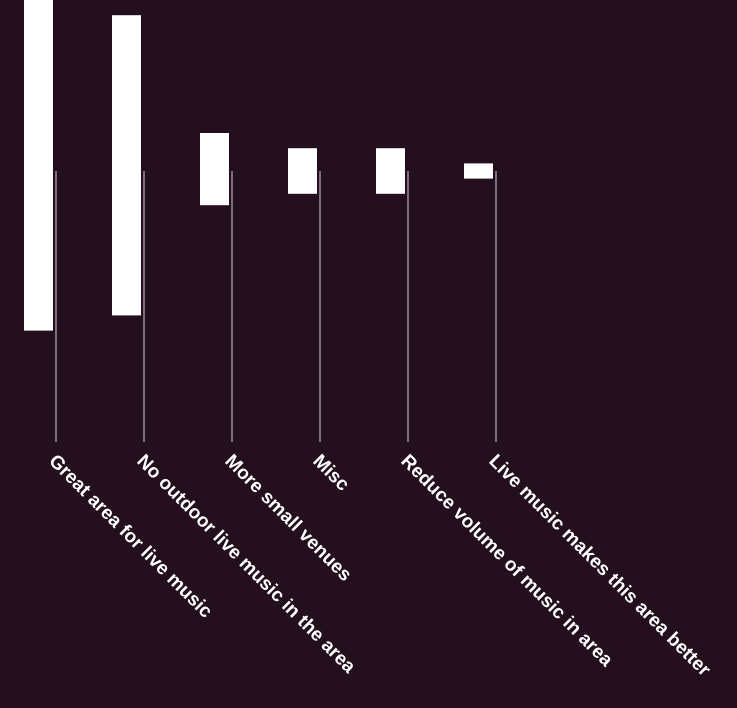  Describe the element at coordinates (130, 537) in the screenshot. I see `category-label-0: Great area for live music` at that location.